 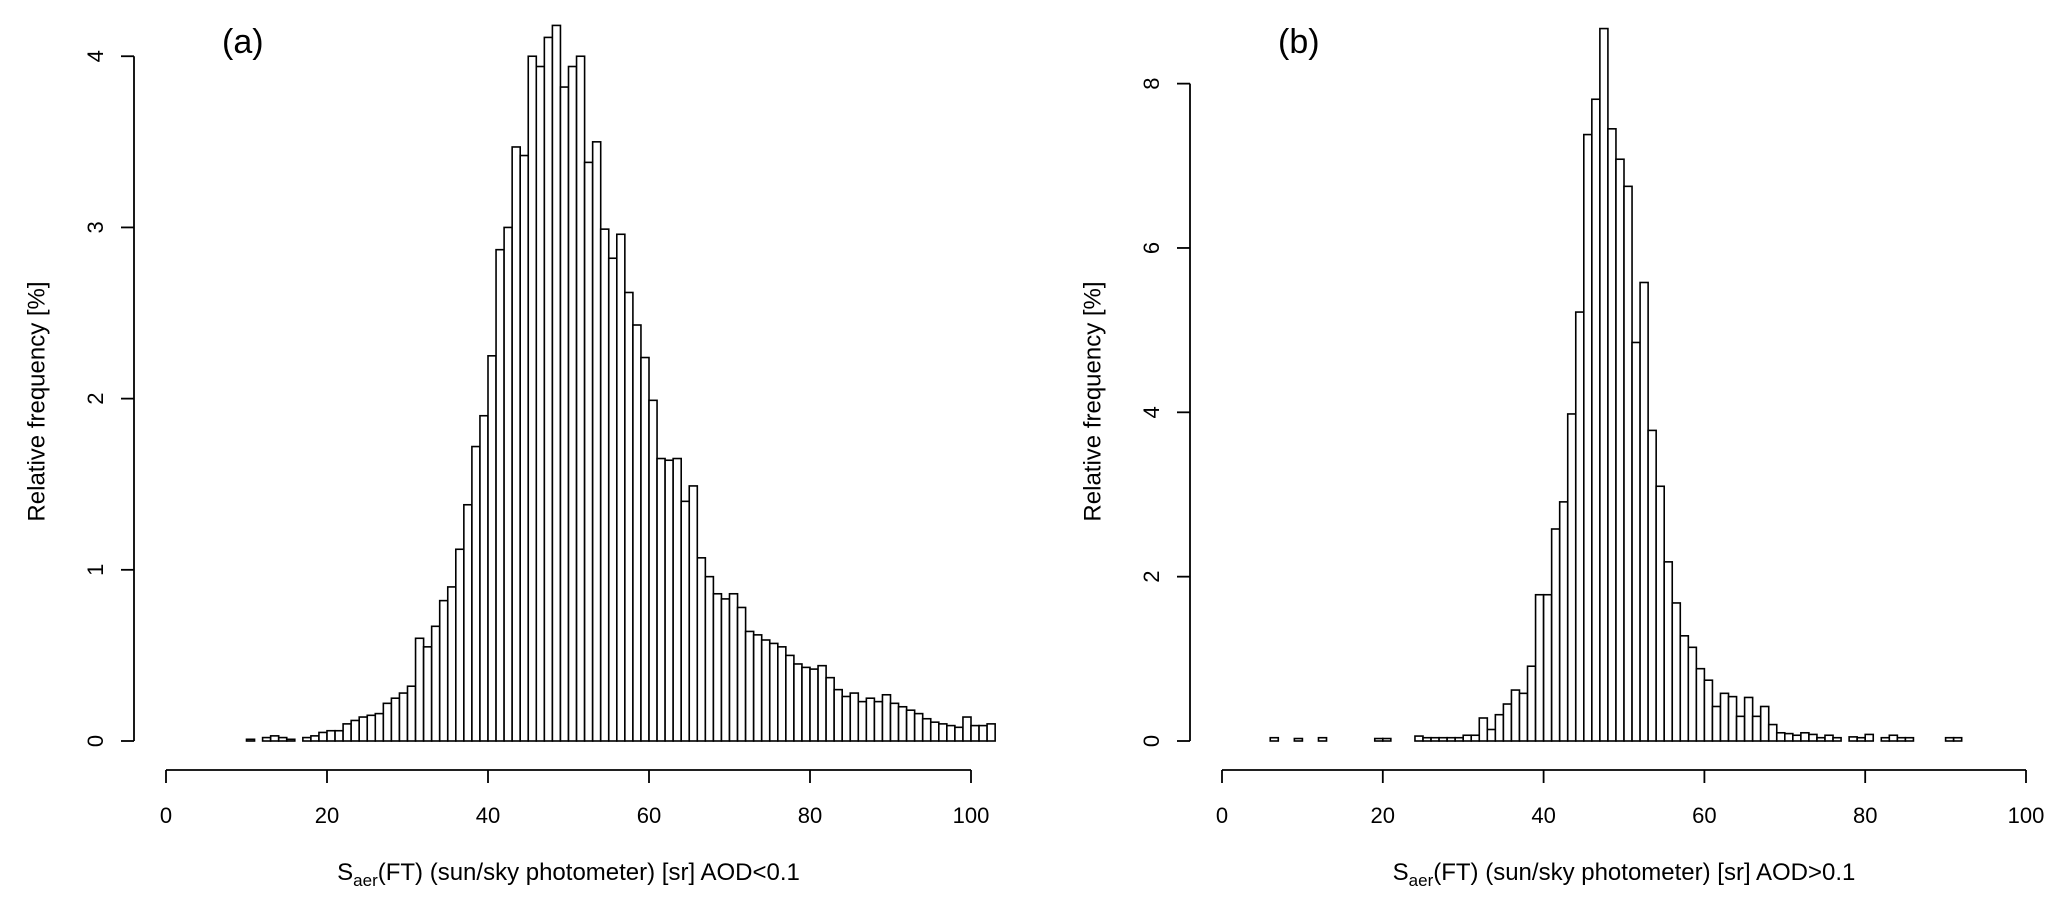 What do you see at coordinates (243, 42) in the screenshot?
I see `panel-label: (a)` at bounding box center [243, 42].